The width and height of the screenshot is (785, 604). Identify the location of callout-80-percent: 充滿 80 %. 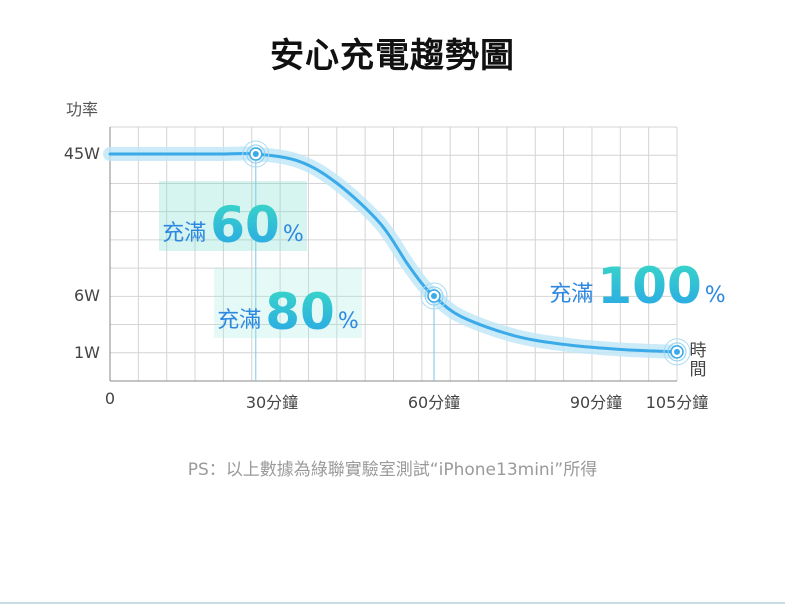
(288, 303).